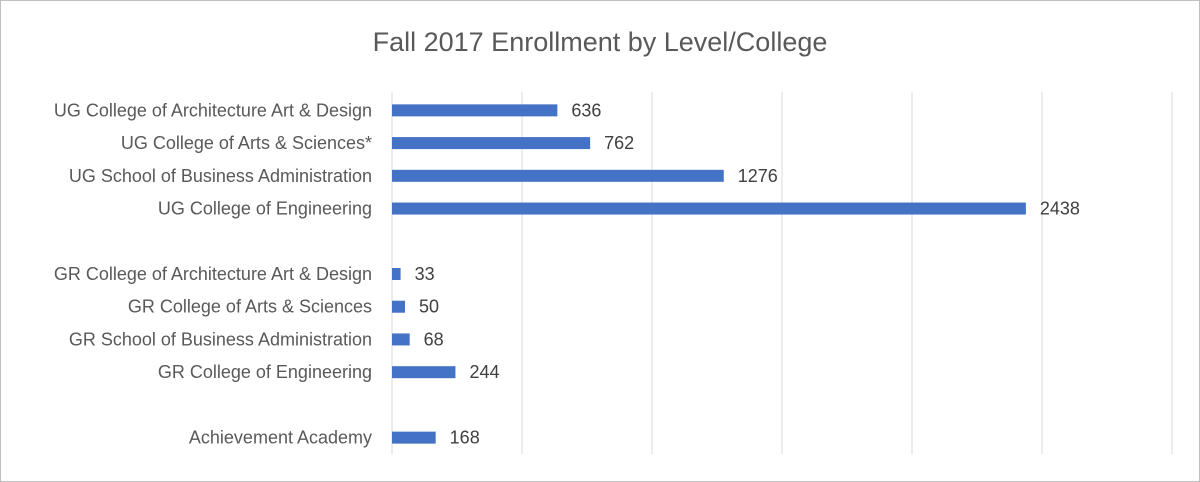 This screenshot has width=1200, height=482. Describe the element at coordinates (220, 339) in the screenshot. I see `category-label: GR School of Business Administration` at that location.